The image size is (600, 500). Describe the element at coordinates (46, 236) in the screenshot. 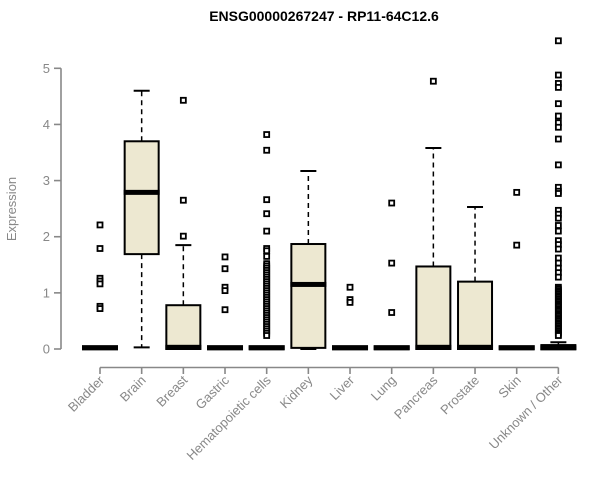

I see `y-tick-label: 2` at that location.